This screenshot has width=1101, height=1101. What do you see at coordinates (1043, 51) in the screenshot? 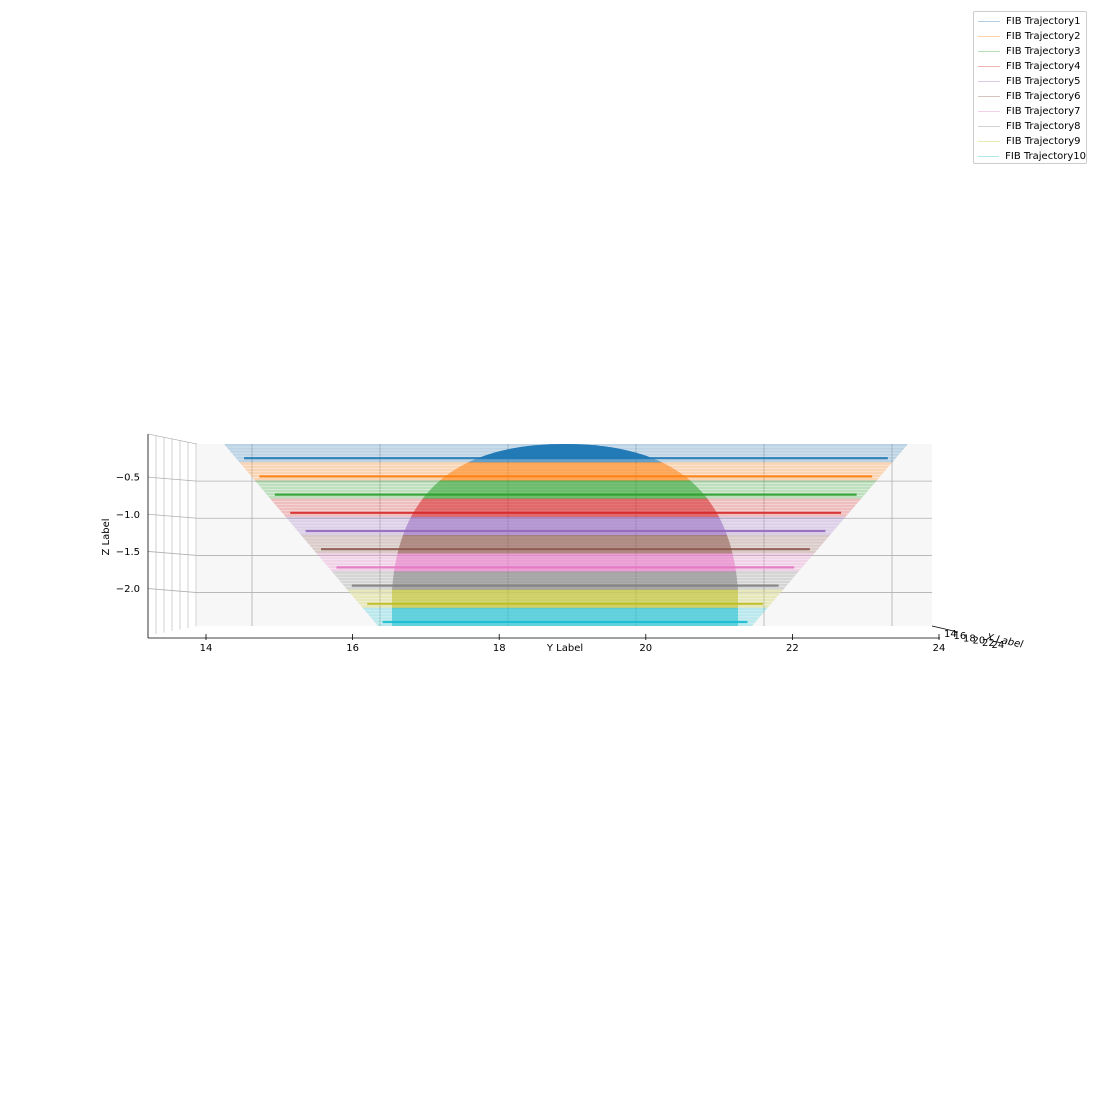
I see `legend-label: FIB Trajectory3` at bounding box center [1043, 51].